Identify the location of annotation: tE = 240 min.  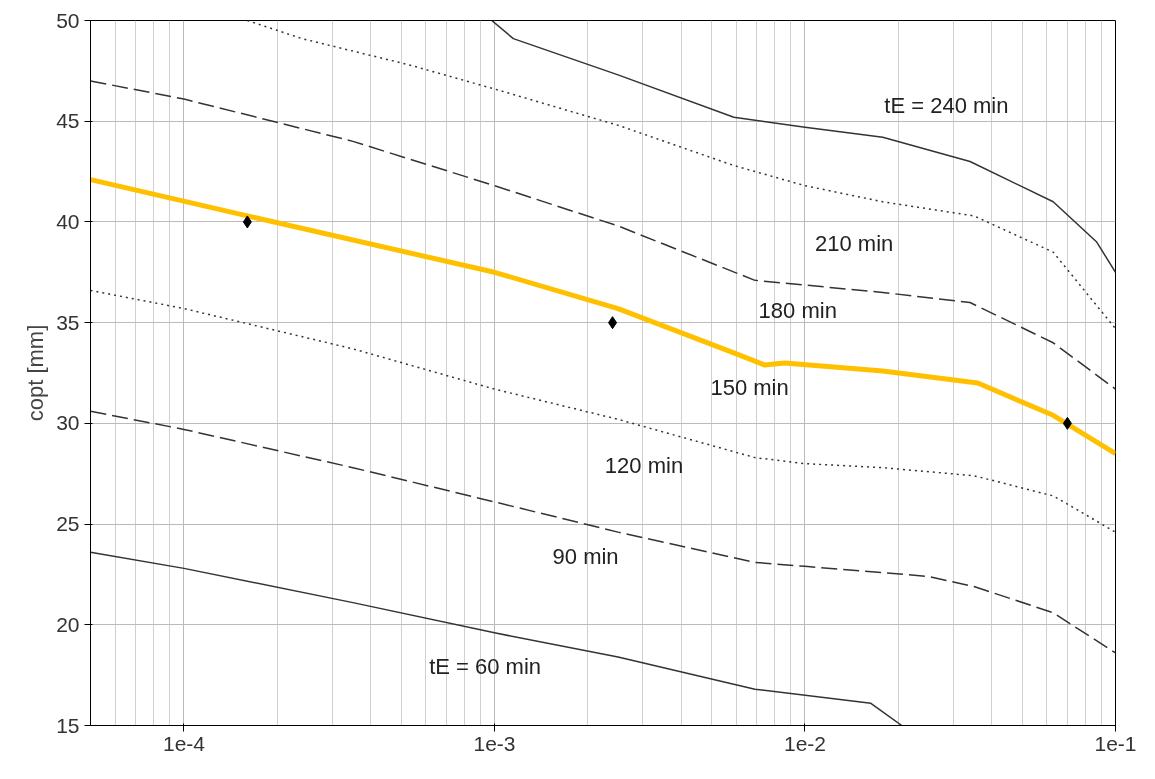
(946, 105).